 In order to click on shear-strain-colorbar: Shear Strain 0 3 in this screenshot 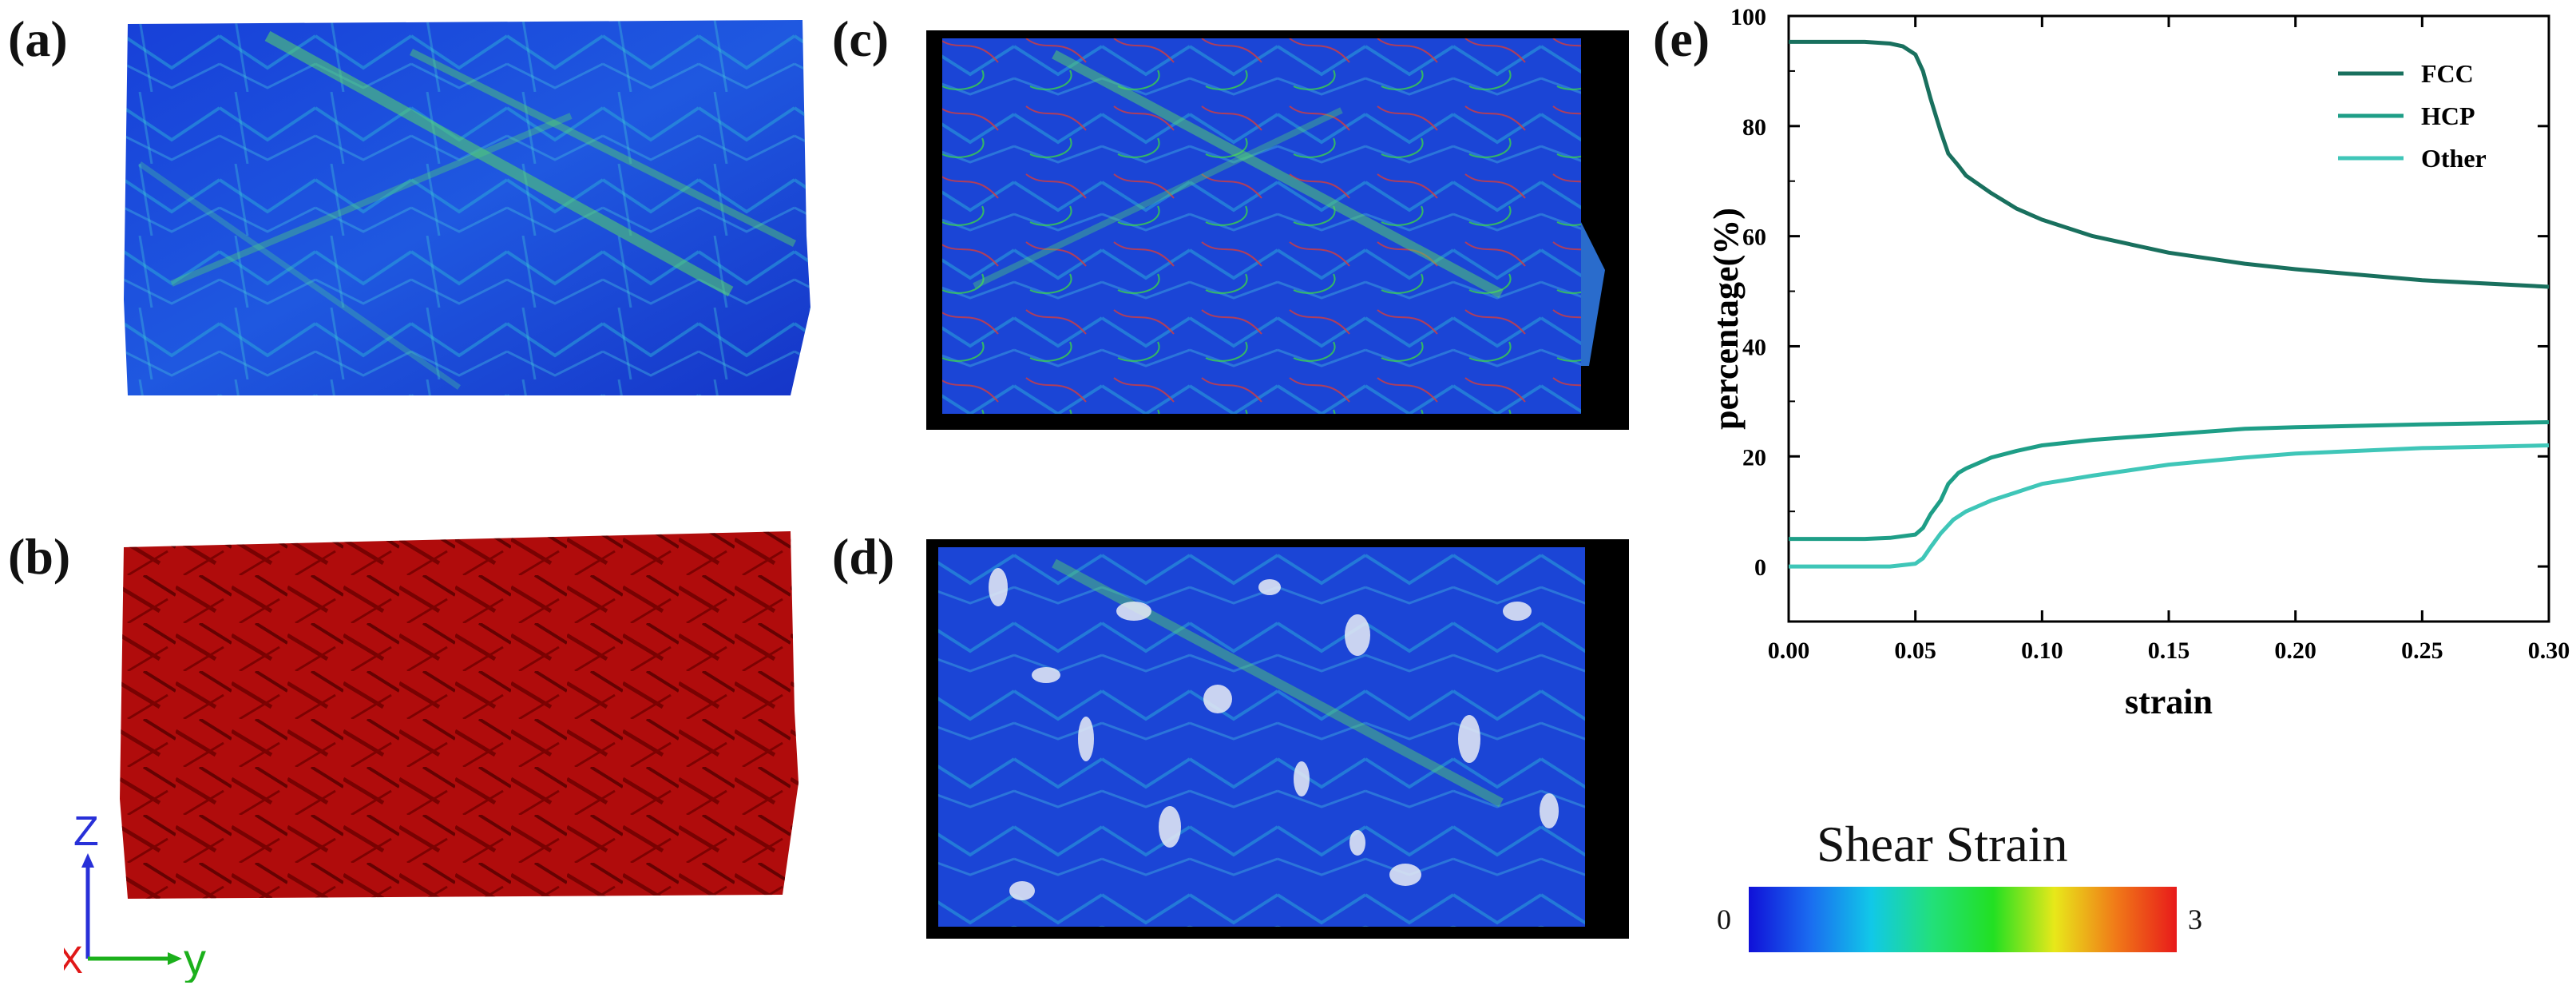, I will do `click(1964, 887)`.